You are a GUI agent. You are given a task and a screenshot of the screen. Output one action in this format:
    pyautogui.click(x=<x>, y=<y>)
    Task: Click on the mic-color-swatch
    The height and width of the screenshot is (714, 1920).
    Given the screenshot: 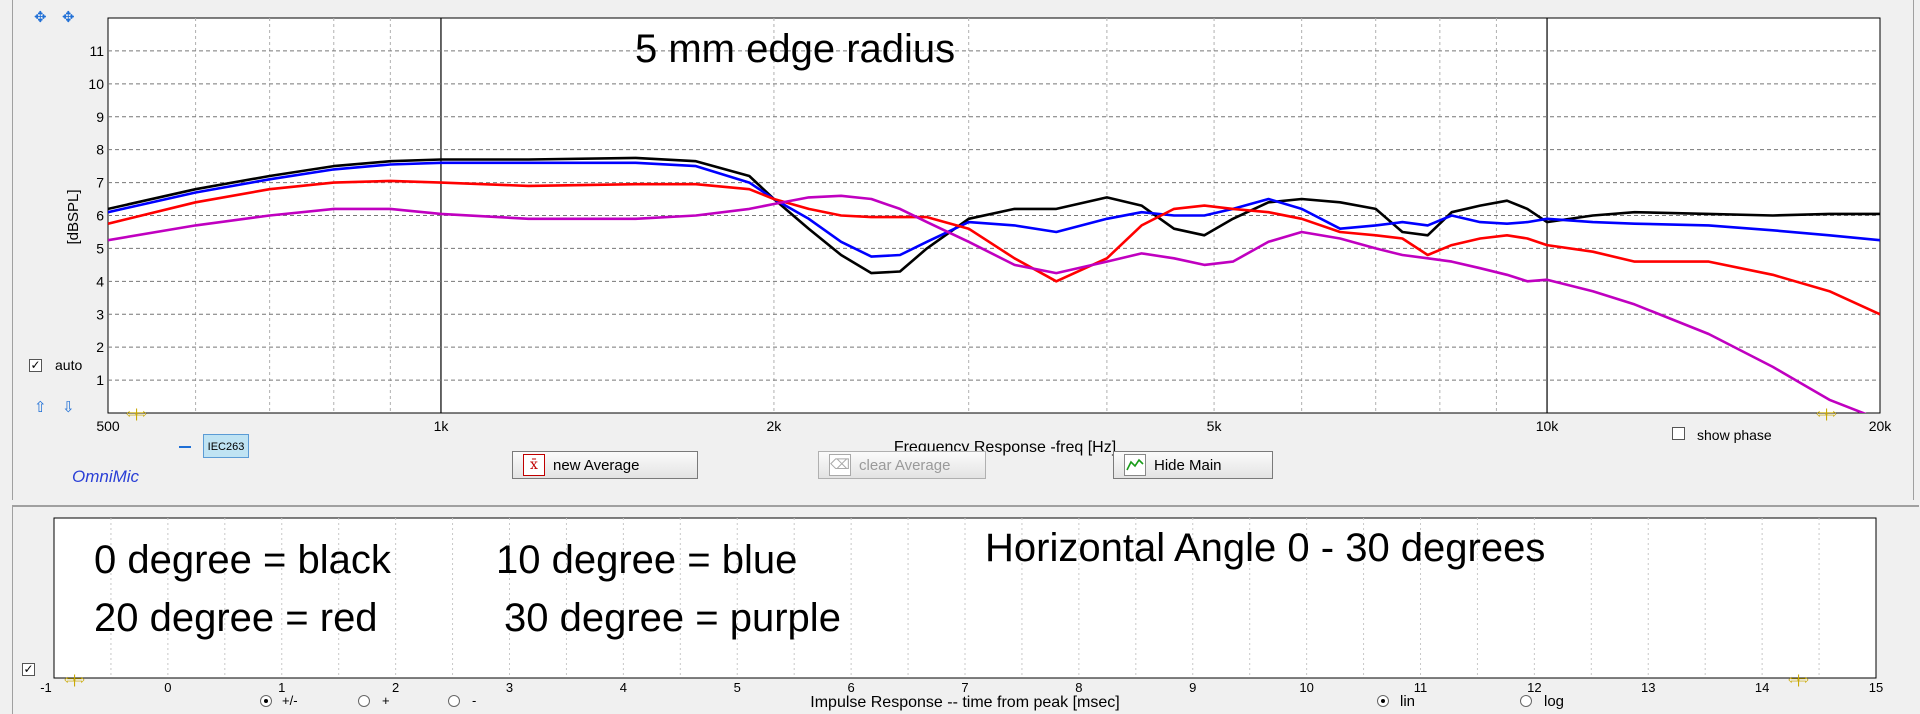 What is the action you would take?
    pyautogui.click(x=185, y=447)
    